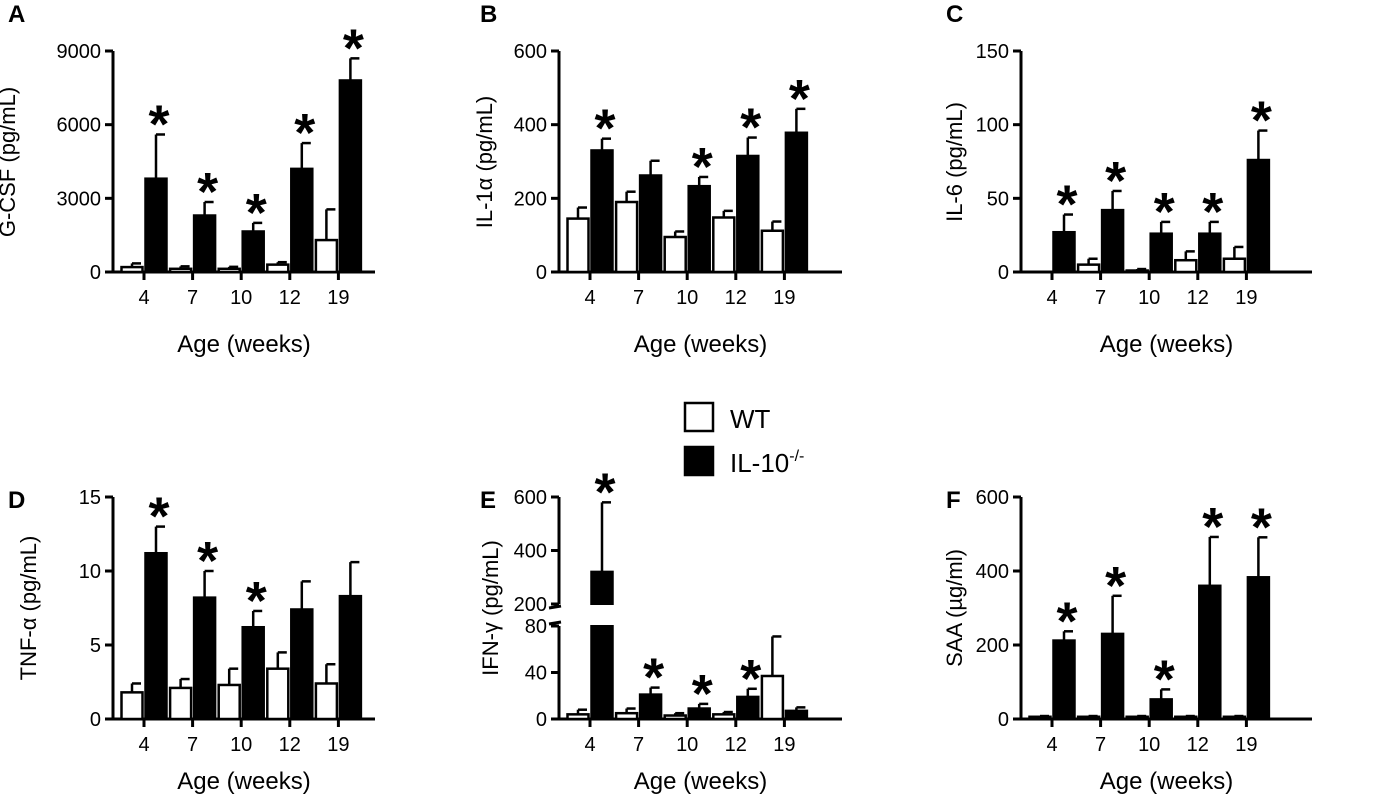  I want to click on y-tick-label: 5, so click(95, 646).